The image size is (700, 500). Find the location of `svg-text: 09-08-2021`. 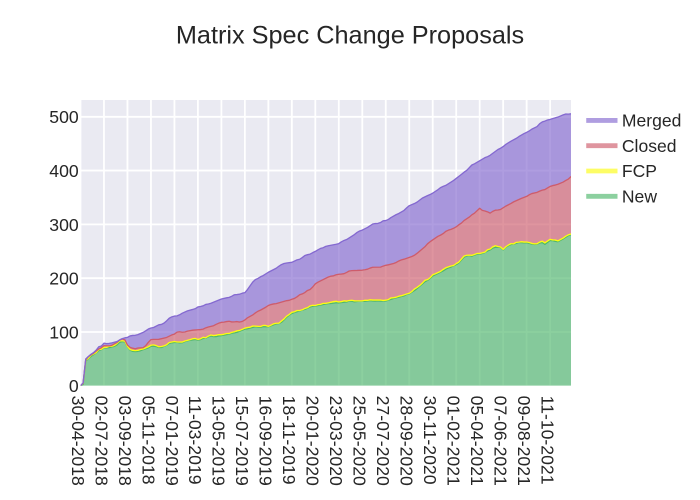

svg-text: 09-08-2021 is located at coordinates (524, 441).